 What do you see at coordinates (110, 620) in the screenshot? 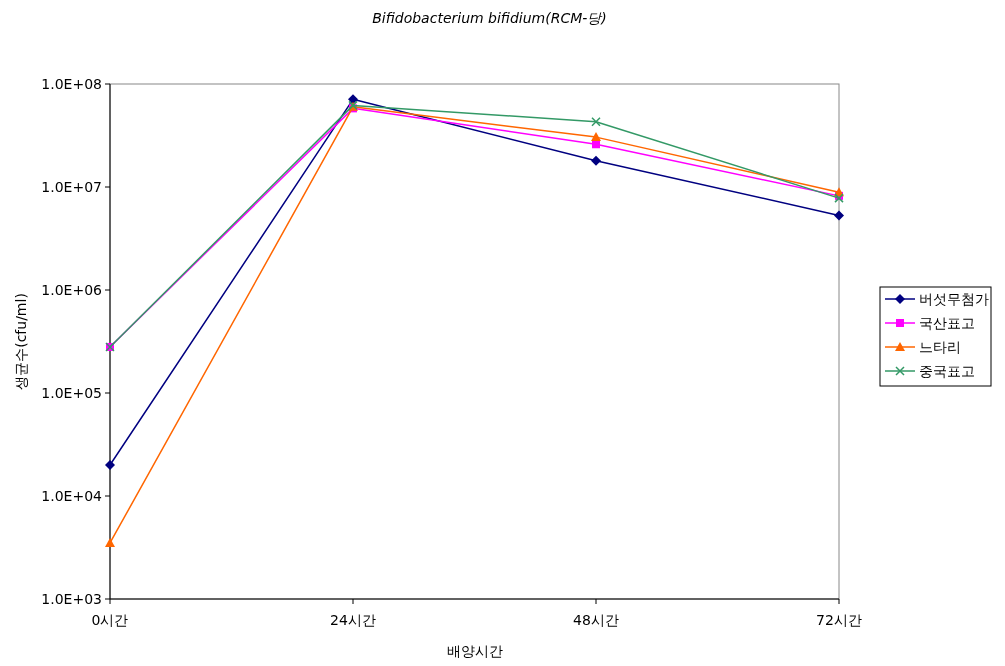
I see `x-tick-label: 0시간` at bounding box center [110, 620].